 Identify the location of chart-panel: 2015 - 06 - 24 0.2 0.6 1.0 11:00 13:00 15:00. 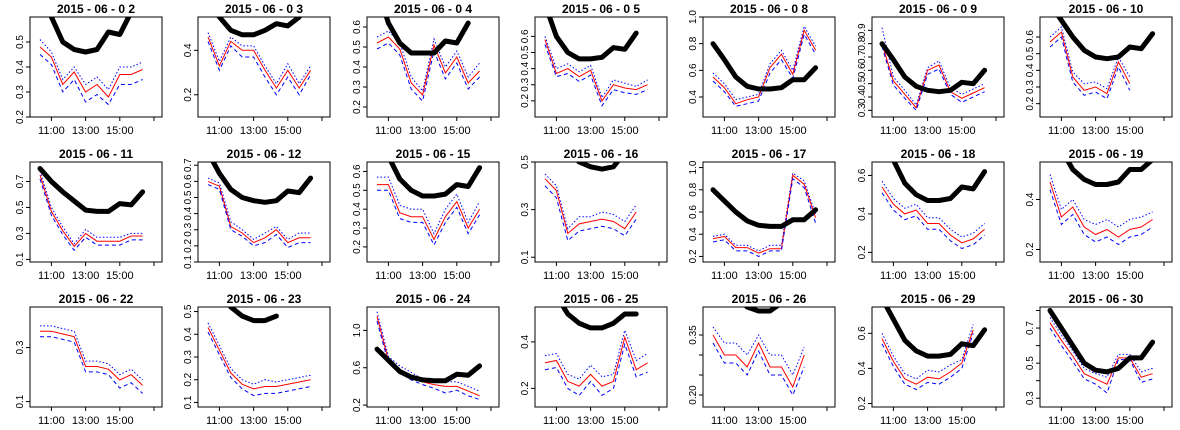
(426, 359).